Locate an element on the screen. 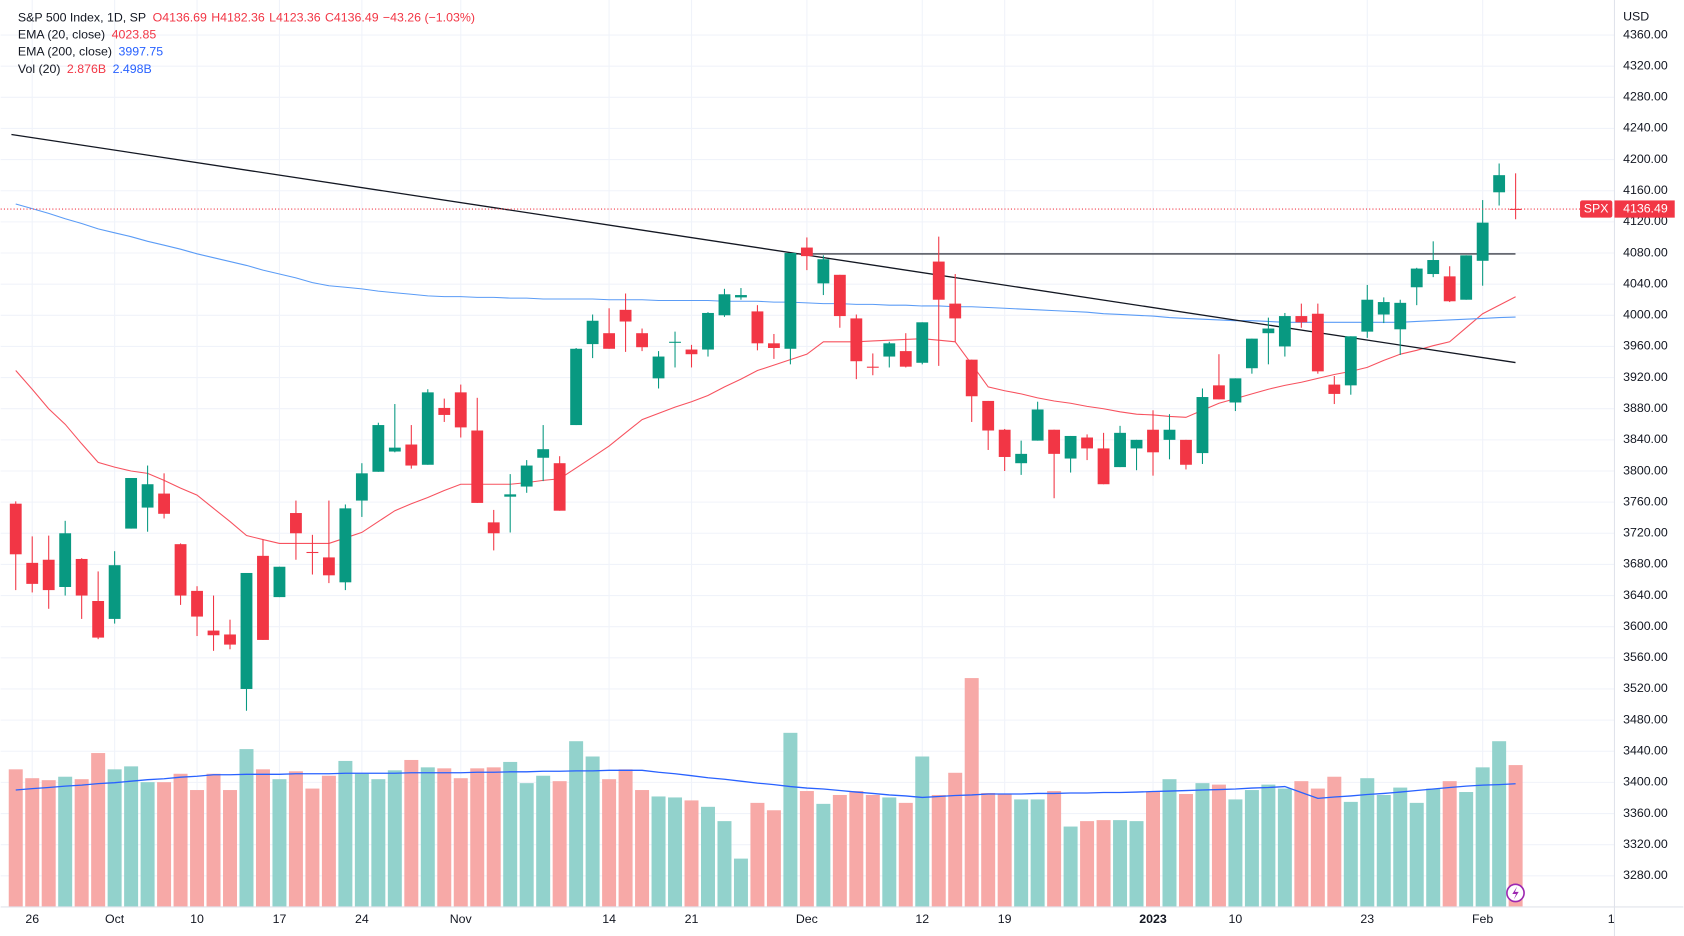 The height and width of the screenshot is (936, 1684). y-tick-label: 3640.00 is located at coordinates (1645, 595).